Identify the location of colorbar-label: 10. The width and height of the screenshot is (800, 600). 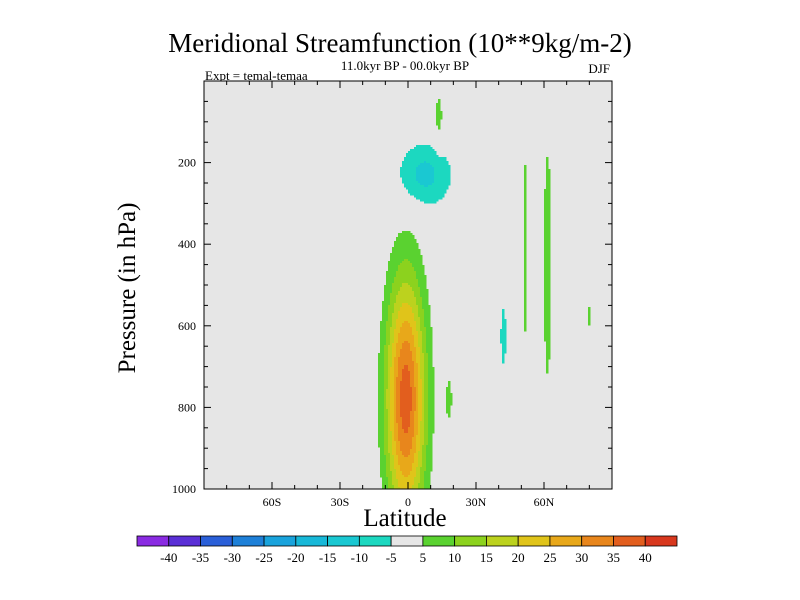
(454, 557).